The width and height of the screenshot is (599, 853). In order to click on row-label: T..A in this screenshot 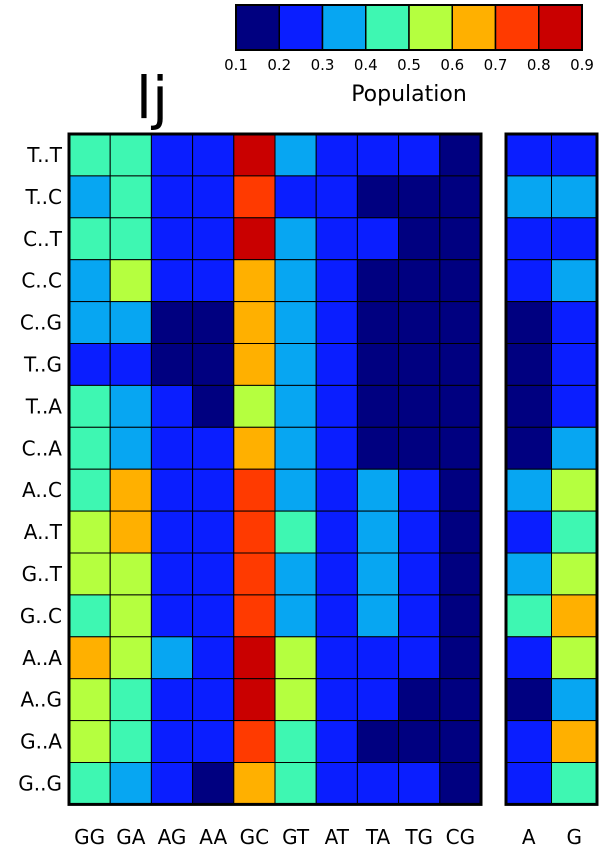, I will do `click(44, 406)`.